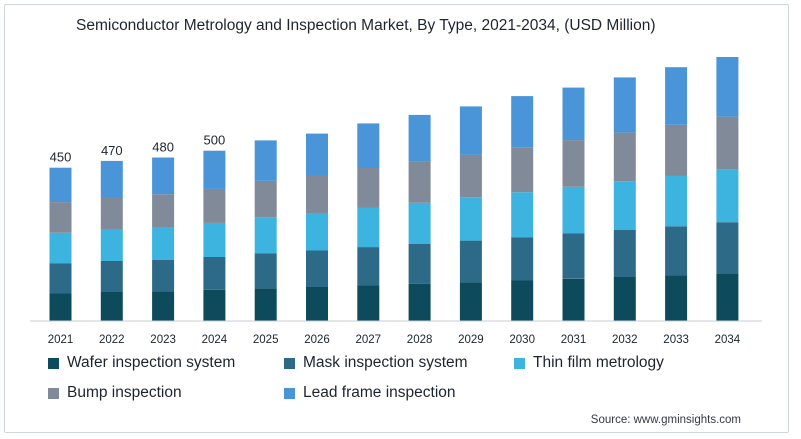 This screenshot has width=801, height=439. I want to click on total-labels: 450 470 480 500, so click(138, 149).